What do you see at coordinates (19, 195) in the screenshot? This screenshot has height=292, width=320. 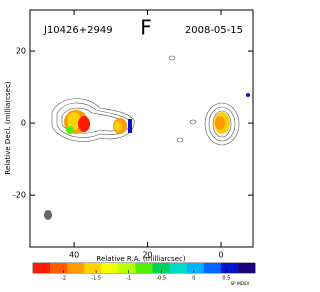 I see `y-tick-label: -20` at bounding box center [19, 195].